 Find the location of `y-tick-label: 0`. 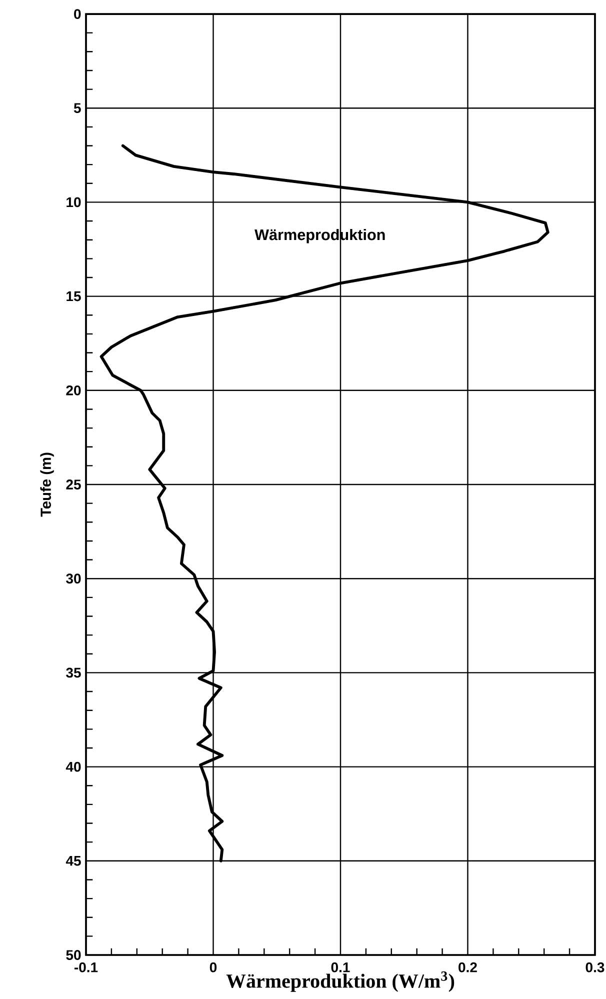

y-tick-label: 0 is located at coordinates (77, 14).